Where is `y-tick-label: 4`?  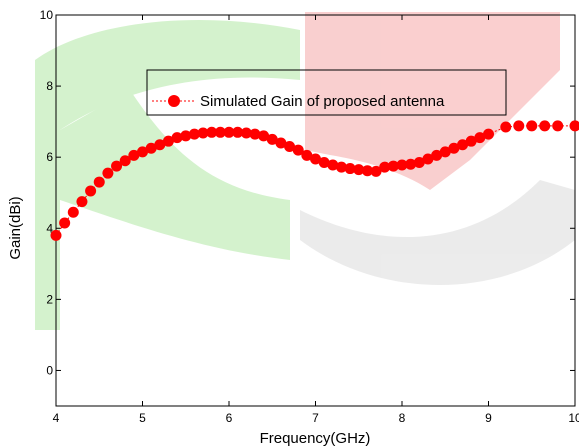
y-tick-label: 4 is located at coordinates (49, 228).